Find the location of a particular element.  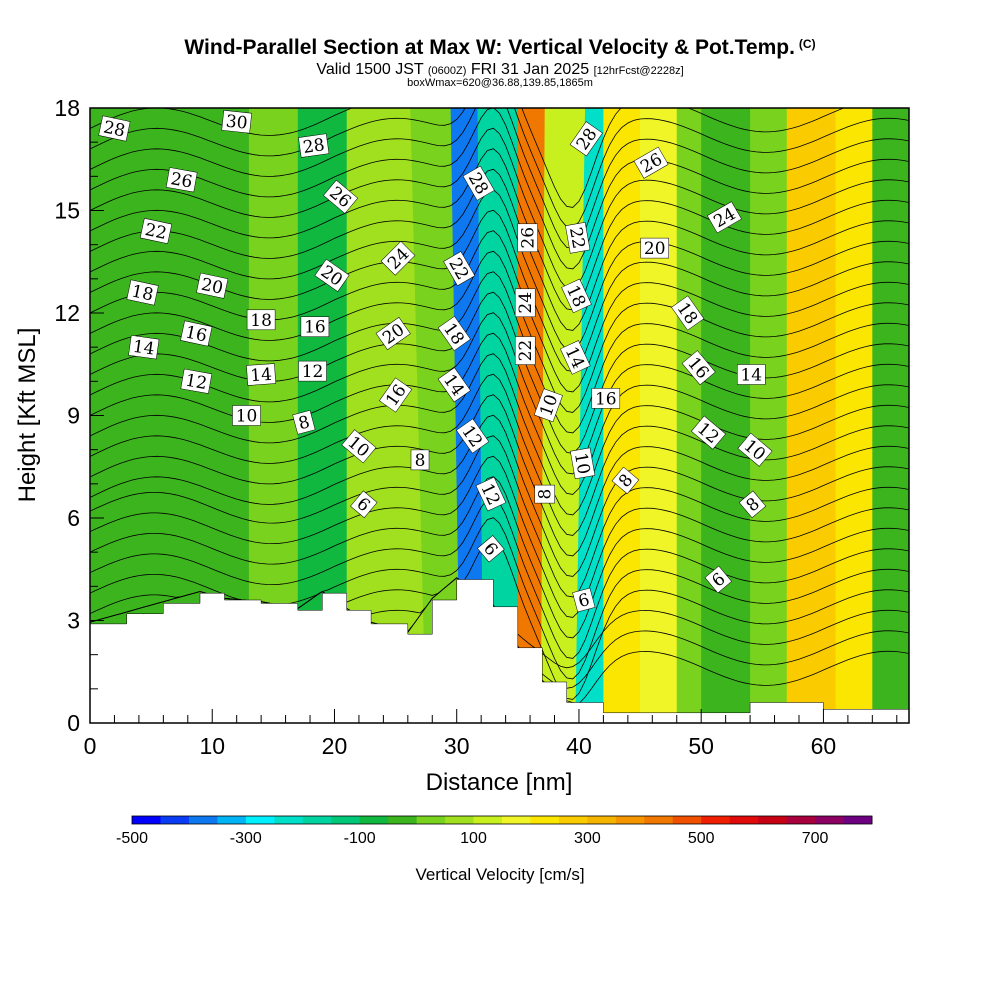

valid-main: Valid 1500 JST is located at coordinates (370, 69).